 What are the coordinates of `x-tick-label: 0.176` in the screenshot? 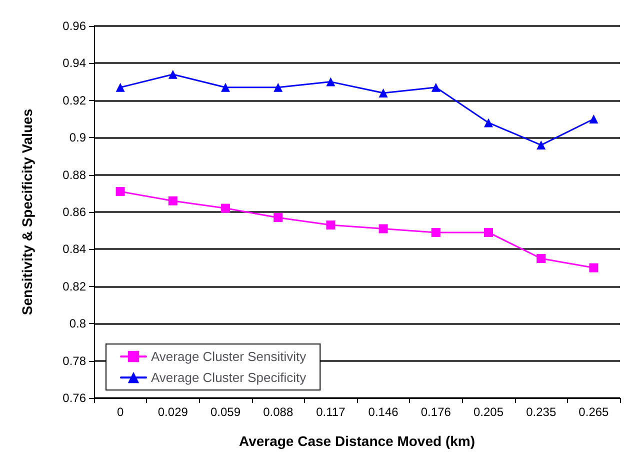 It's located at (436, 412).